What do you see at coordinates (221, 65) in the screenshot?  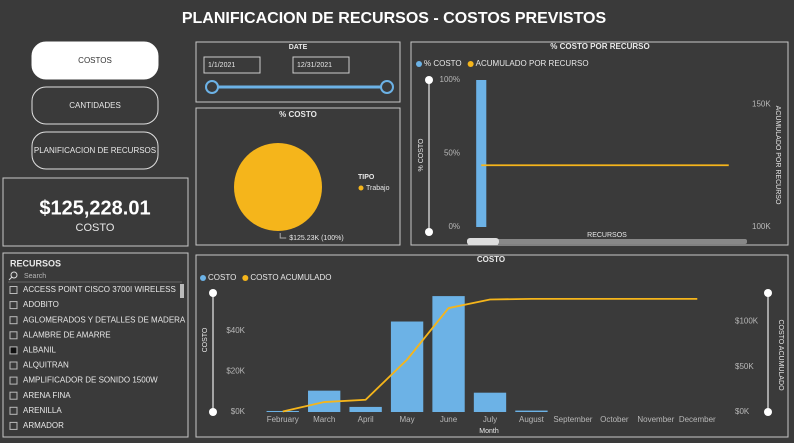 I see `date-start: 1/1/2021` at bounding box center [221, 65].